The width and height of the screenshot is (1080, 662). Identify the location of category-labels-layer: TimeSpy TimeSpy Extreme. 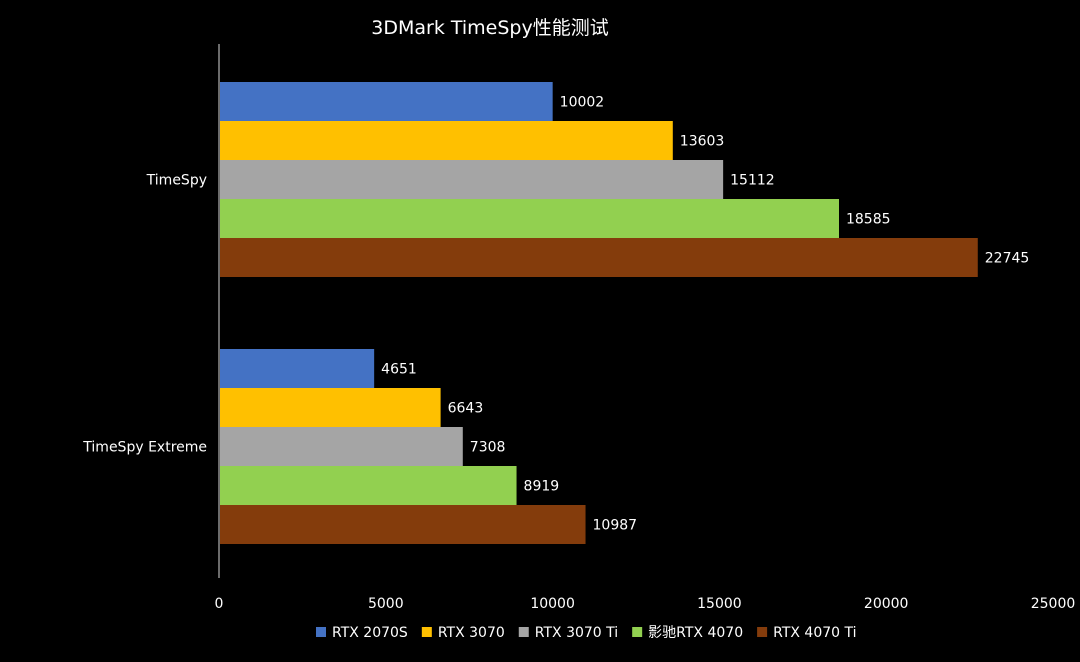
(144, 314).